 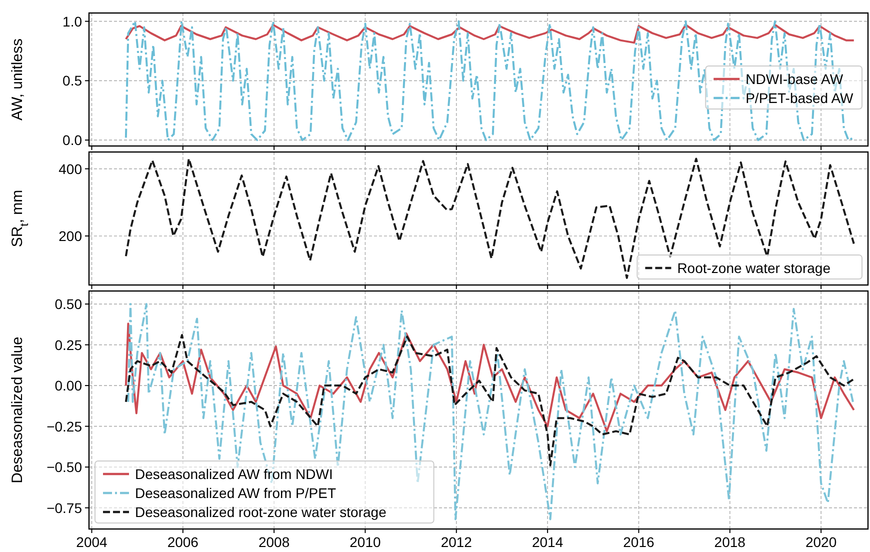 I want to click on x-tick-label: 2018, so click(x=730, y=542).